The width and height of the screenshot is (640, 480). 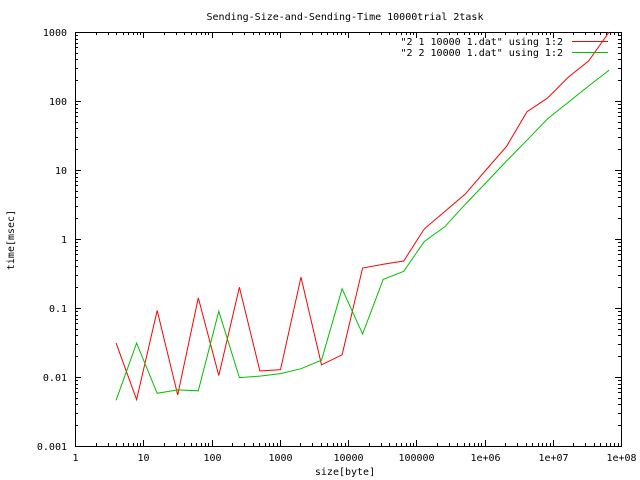 I want to click on legend-label-1: "2 1 10000 1.dat" using 1:2, so click(x=481, y=42).